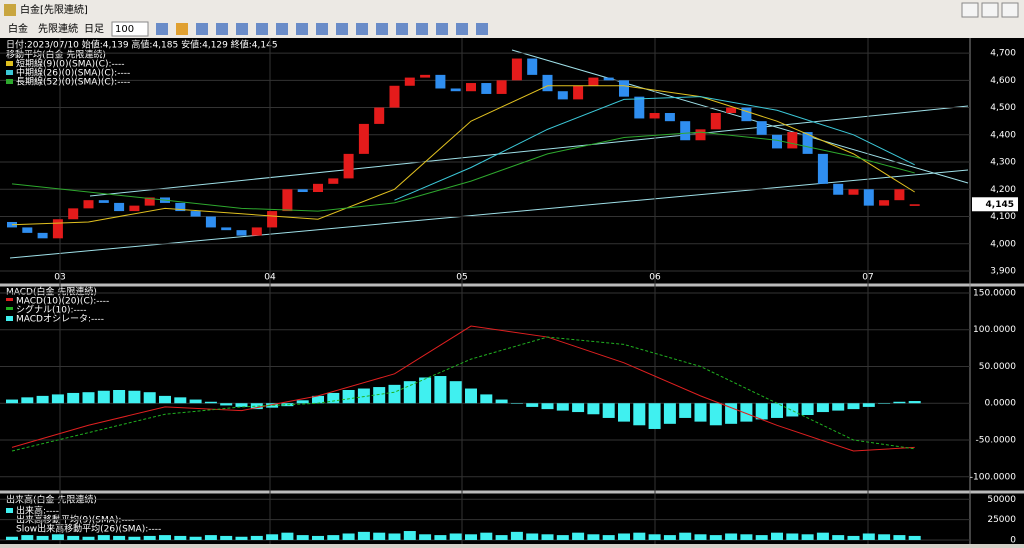 Image resolution: width=1024 pixels, height=548 pixels. Describe the element at coordinates (1003, 163) in the screenshot. I see `y-tick-label: 4,300` at that location.